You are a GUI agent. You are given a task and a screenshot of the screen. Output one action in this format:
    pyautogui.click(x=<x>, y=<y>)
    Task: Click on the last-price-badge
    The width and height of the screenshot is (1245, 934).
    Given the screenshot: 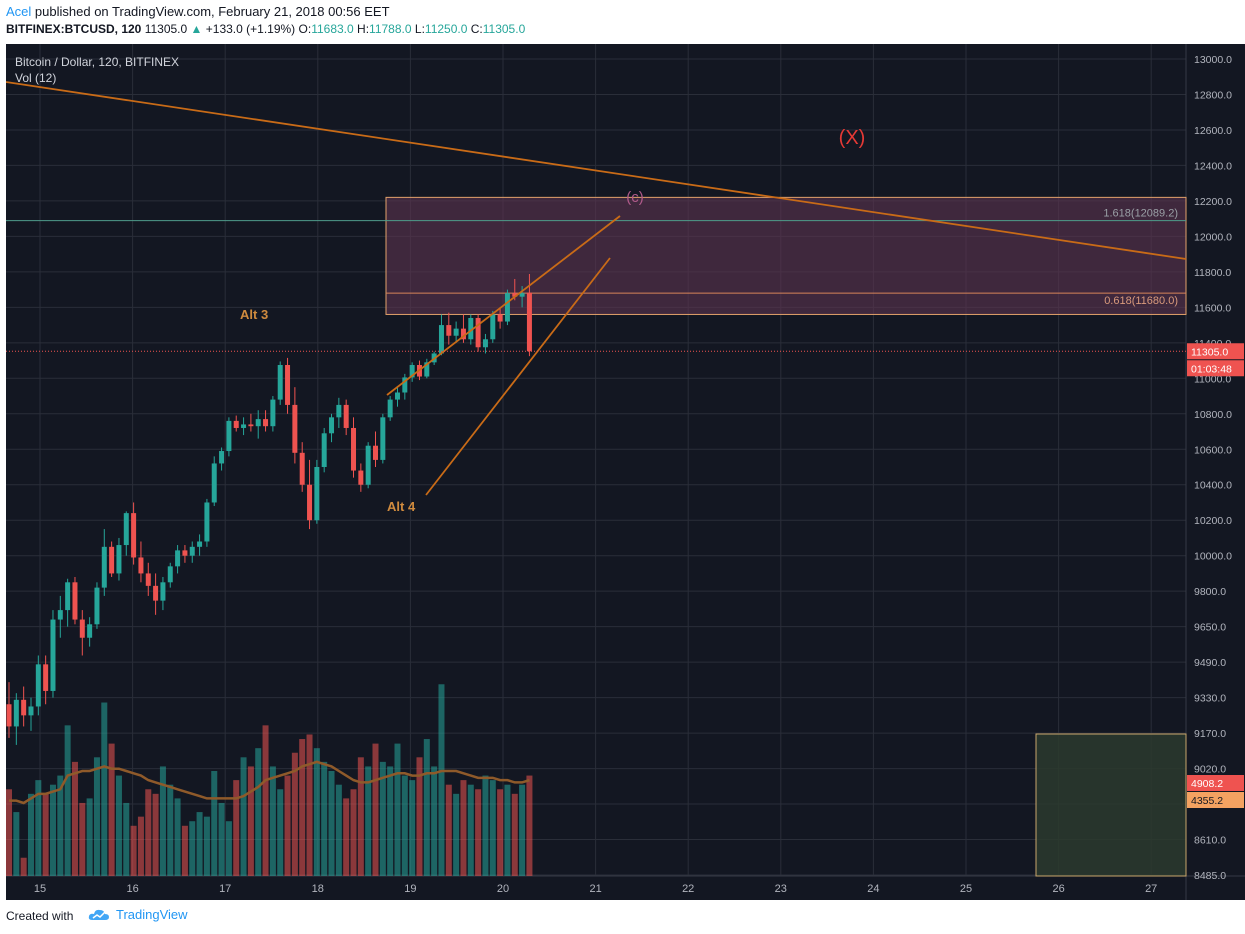 What is the action you would take?
    pyautogui.click(x=1215, y=351)
    